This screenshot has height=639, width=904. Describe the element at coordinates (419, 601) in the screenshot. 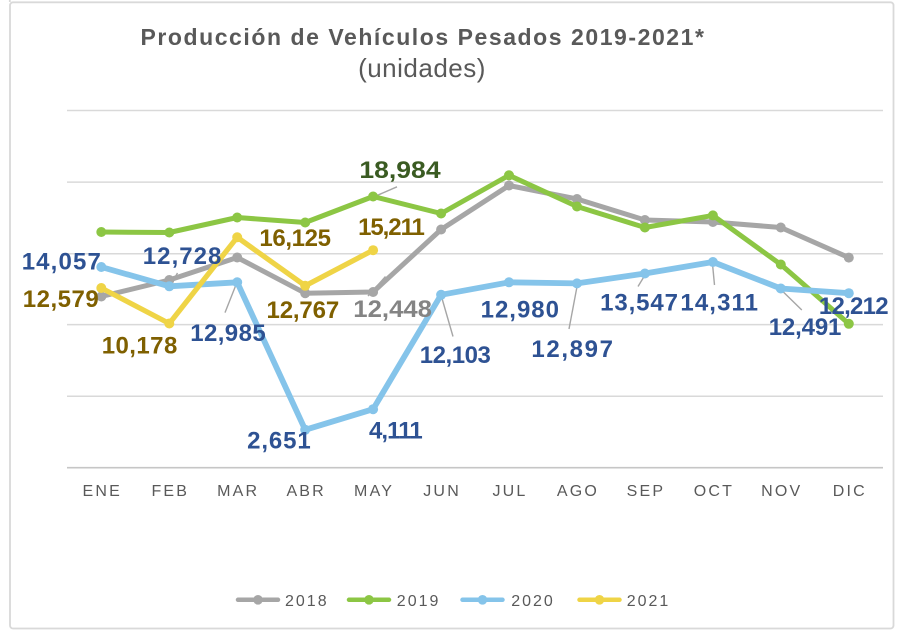

I see `svg-text: 2019` at that location.